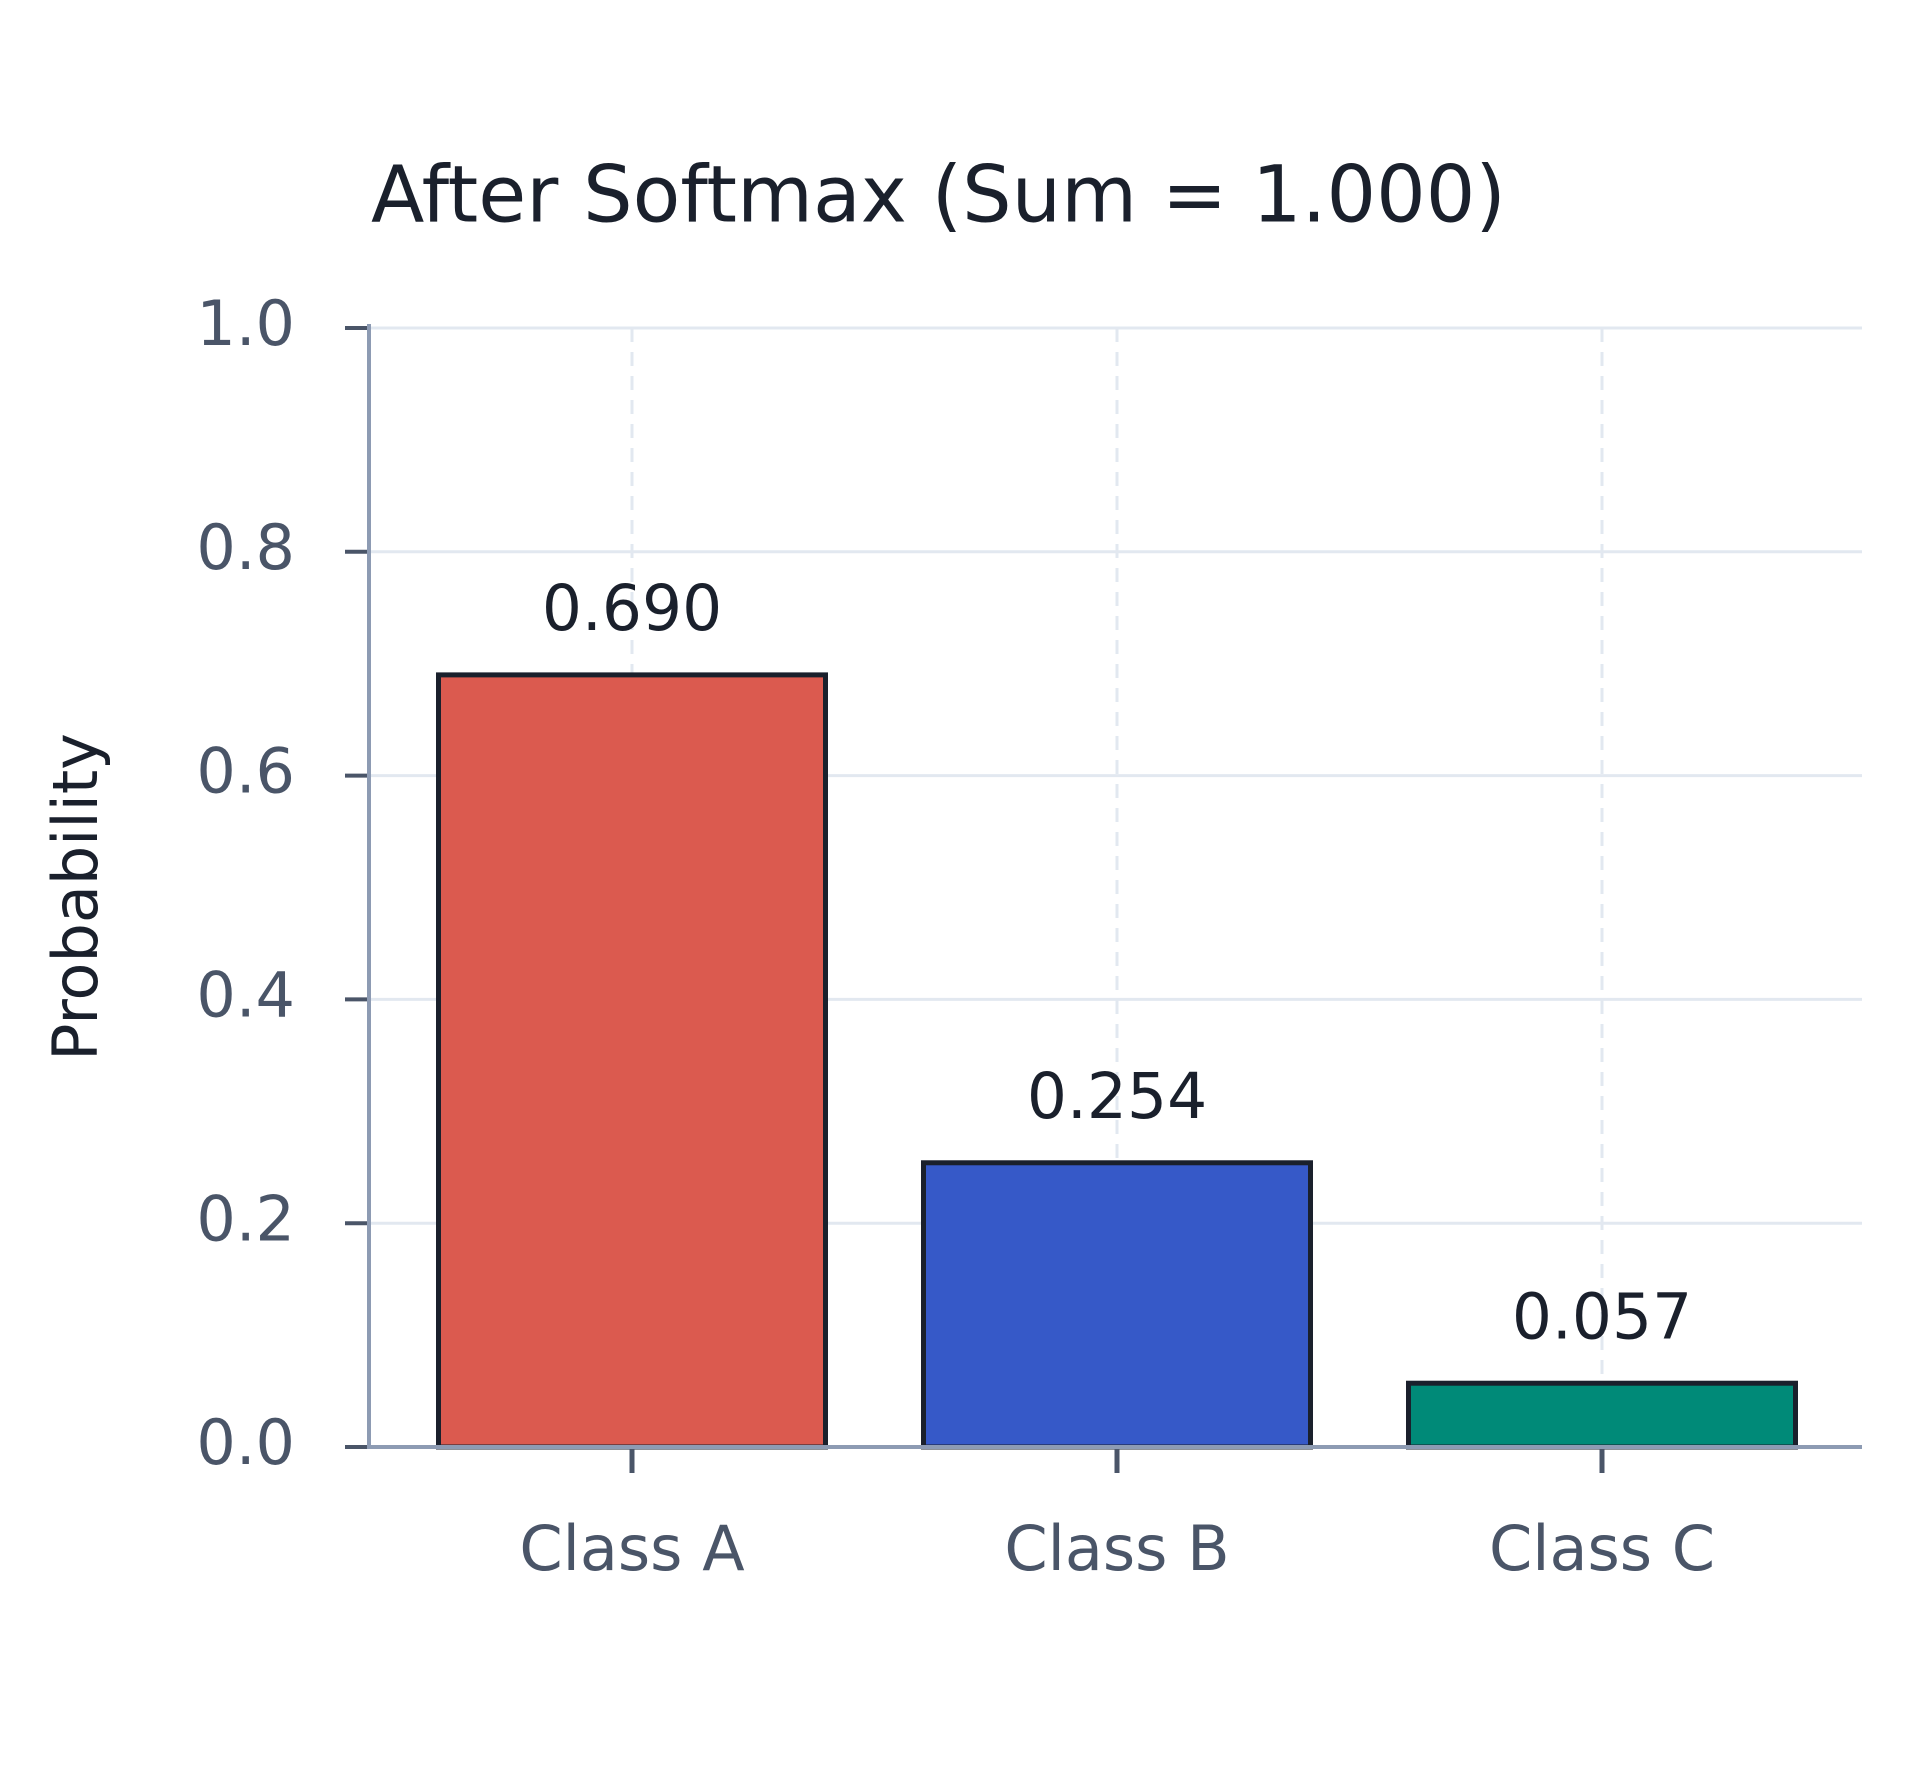 This screenshot has width=1920, height=1792. Describe the element at coordinates (938, 195) in the screenshot. I see `chart-title: After Softmax (Sum = 1.000)` at that location.